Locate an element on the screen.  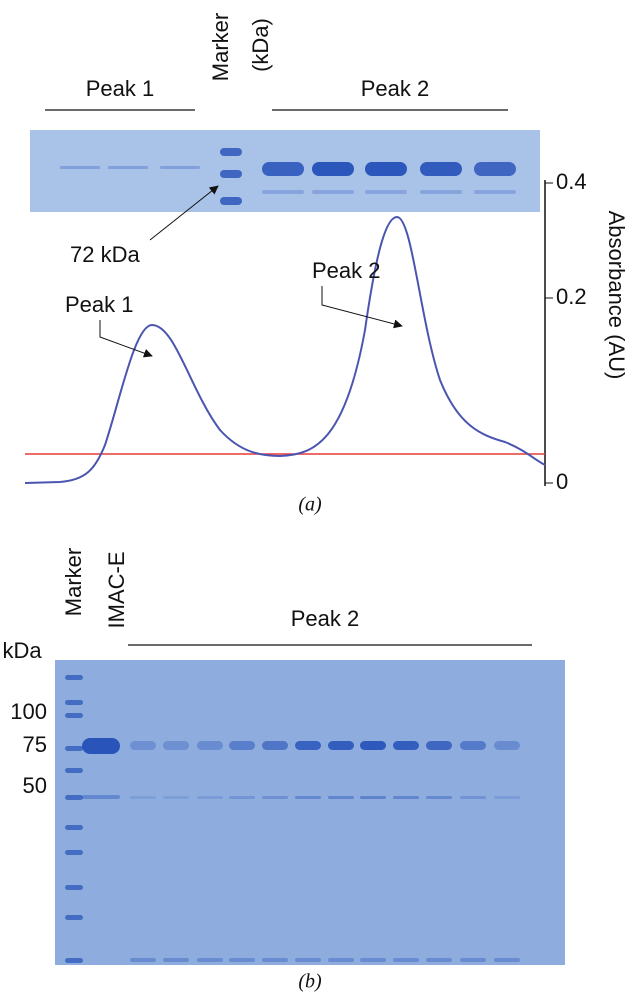
size-label: 50 is located at coordinates (35, 785).